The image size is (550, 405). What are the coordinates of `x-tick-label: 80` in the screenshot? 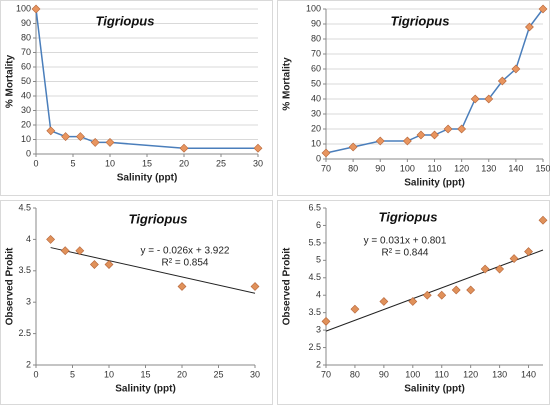 It's located at (355, 374).